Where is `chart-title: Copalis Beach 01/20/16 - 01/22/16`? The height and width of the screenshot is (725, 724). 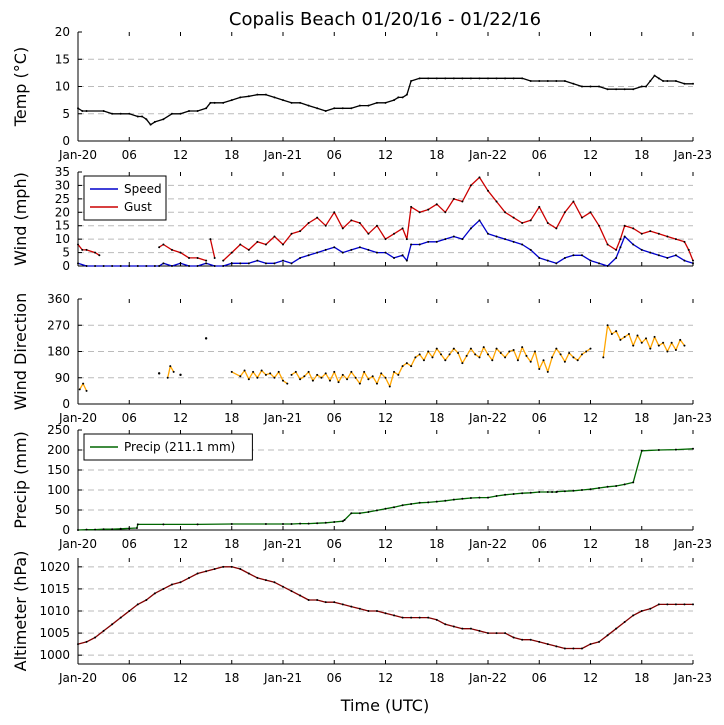 chart-title: Copalis Beach 01/20/16 - 01/22/16 is located at coordinates (385, 19).